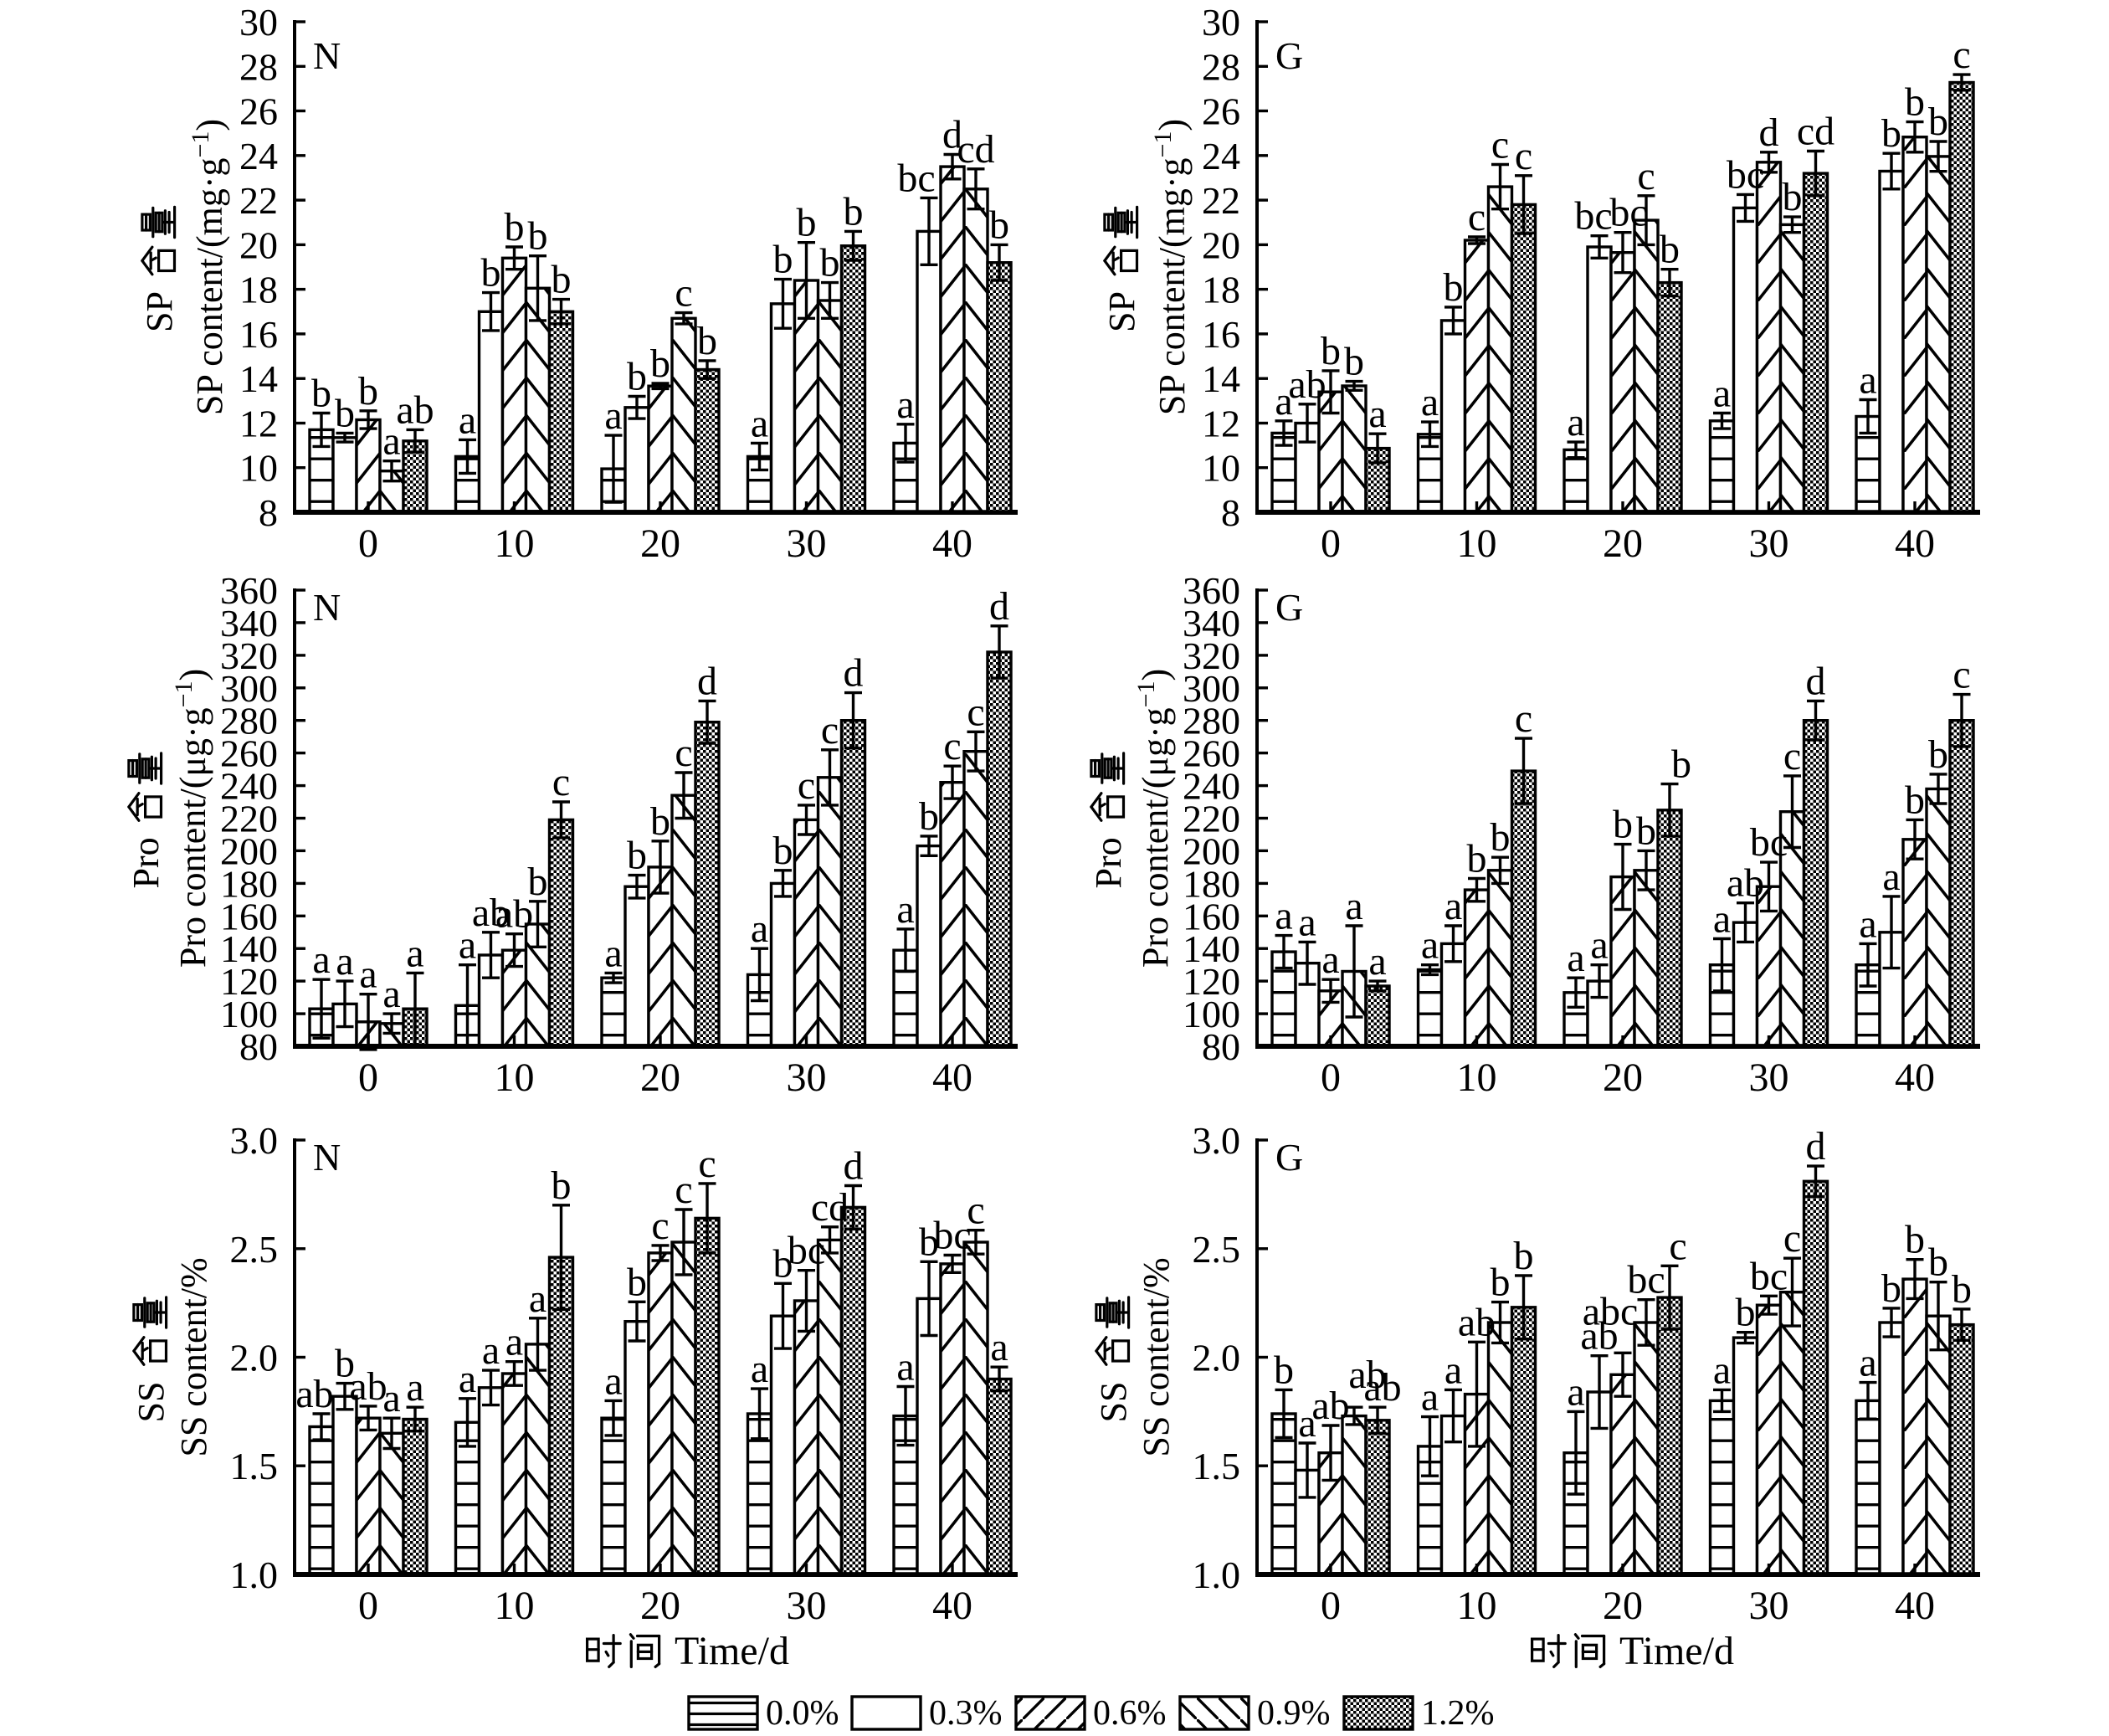  I want to click on svg-text: abc, so click(1611, 1311).